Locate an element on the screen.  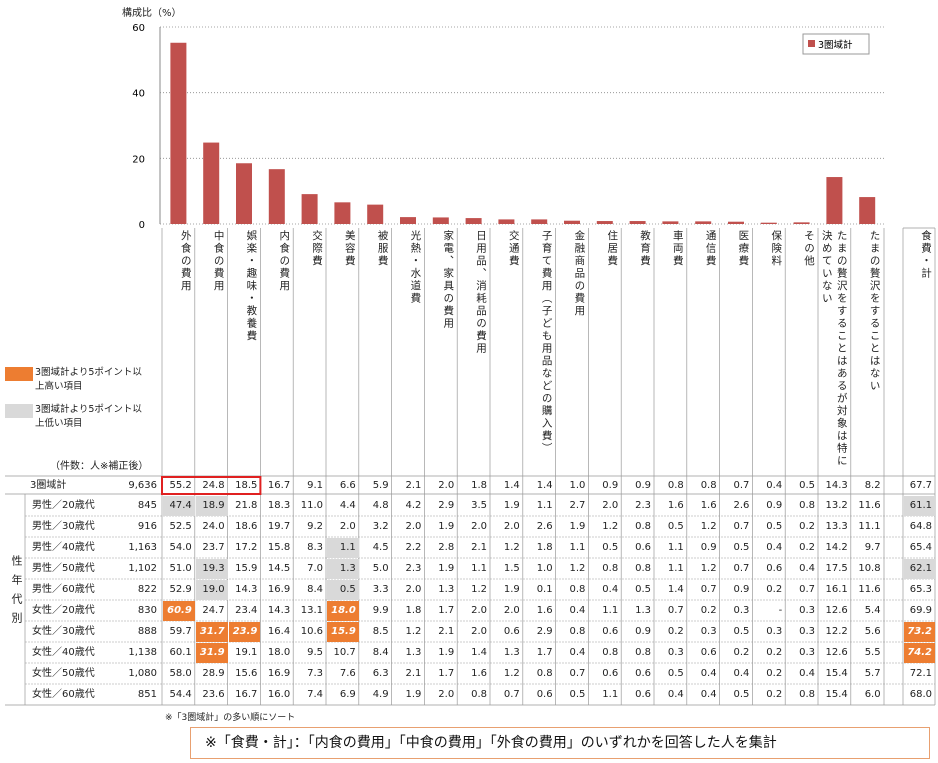
cell-value: 1.9 is located at coordinates (413, 694).